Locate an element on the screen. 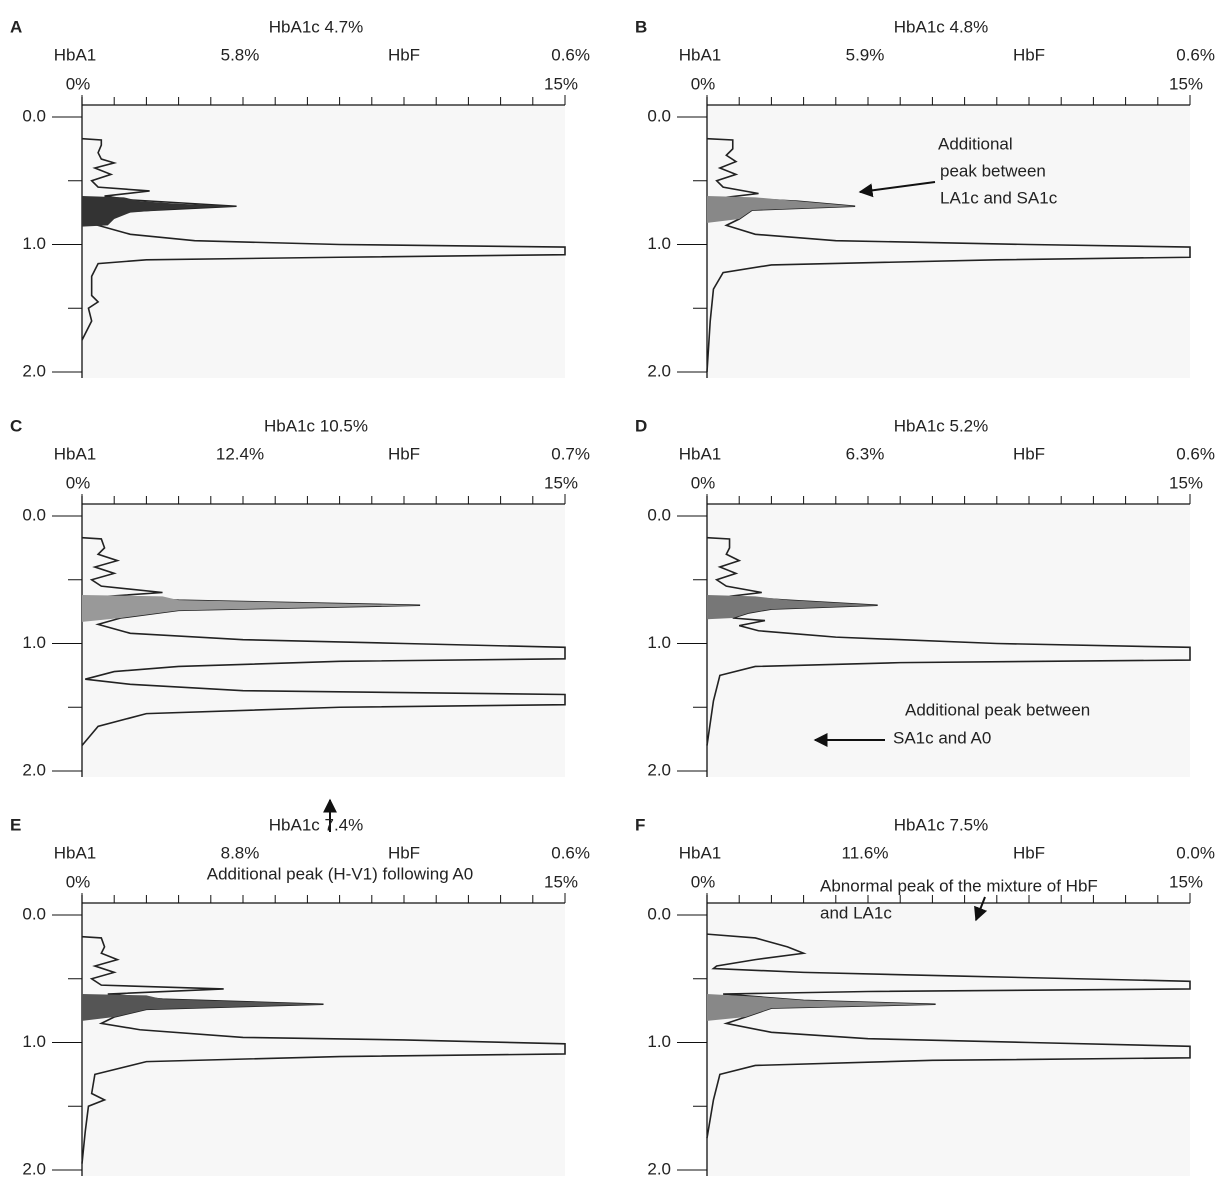  panel-letter: F is located at coordinates (640, 824).